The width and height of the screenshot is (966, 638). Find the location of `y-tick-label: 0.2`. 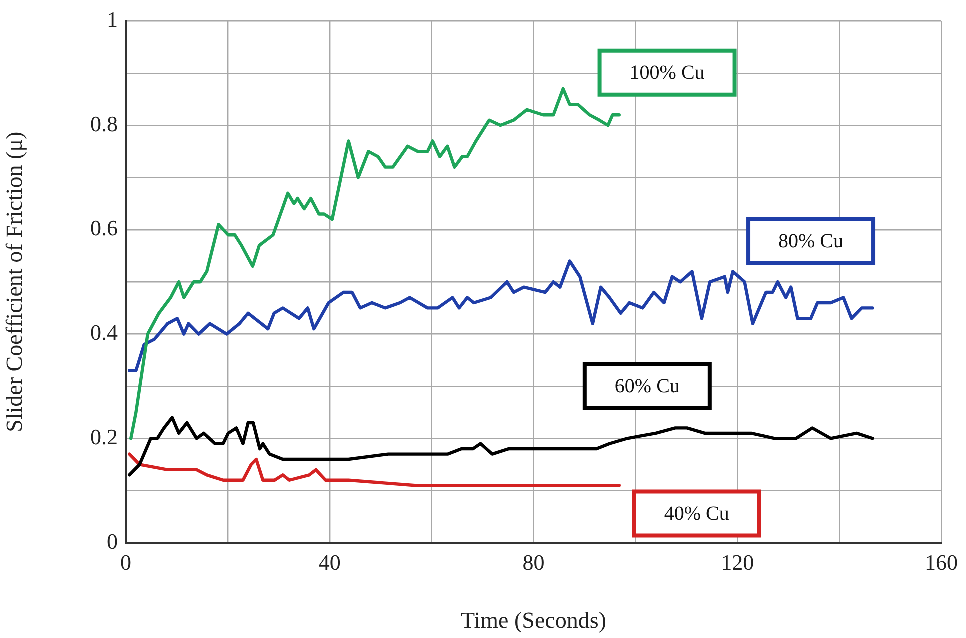

y-tick-label: 0.2 is located at coordinates (104, 437).